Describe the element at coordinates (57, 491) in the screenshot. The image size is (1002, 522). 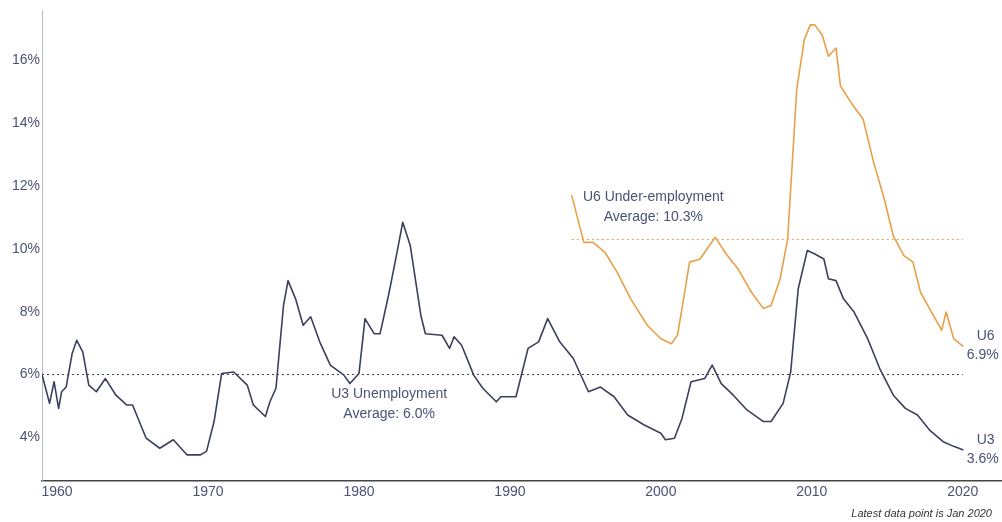
I see `x-tick-label: 1960` at that location.